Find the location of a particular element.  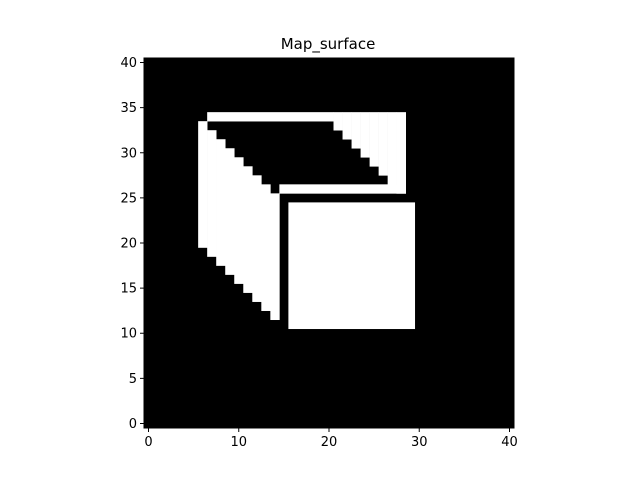

x-tick-label: 10 is located at coordinates (238, 442).